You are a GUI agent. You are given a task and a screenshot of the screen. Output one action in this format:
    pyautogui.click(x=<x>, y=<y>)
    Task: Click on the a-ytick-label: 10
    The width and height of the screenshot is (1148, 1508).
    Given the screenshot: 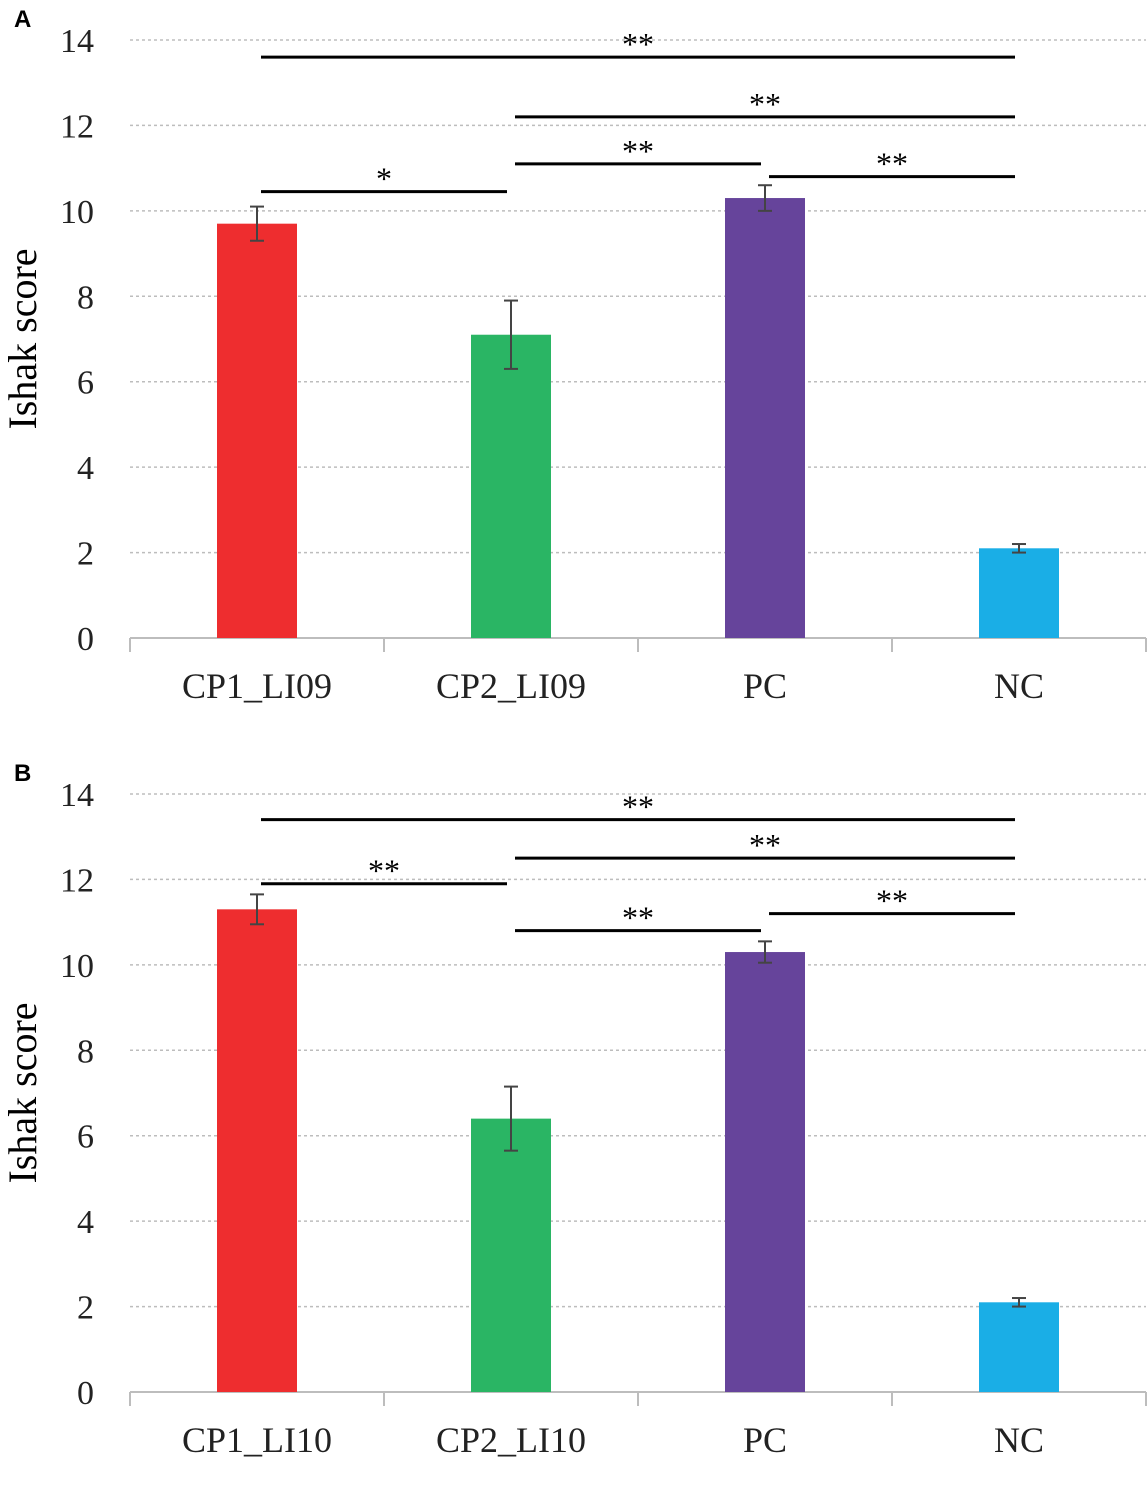 What is the action you would take?
    pyautogui.click(x=77, y=212)
    